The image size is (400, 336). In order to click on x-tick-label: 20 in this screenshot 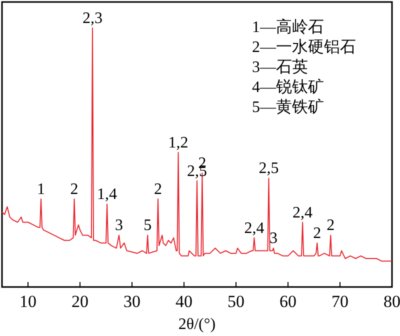, I will do `click(80, 301)`.